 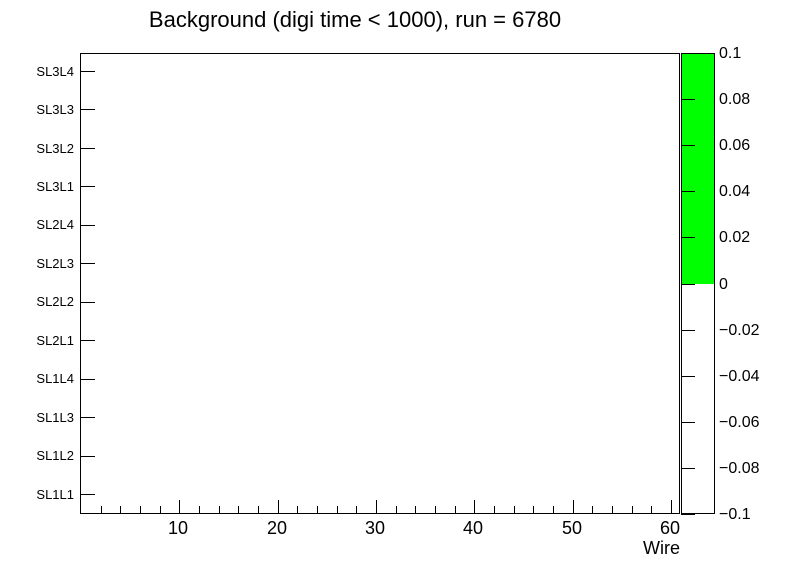 I want to click on colorbar-tick-label: −0.06, so click(x=739, y=422).